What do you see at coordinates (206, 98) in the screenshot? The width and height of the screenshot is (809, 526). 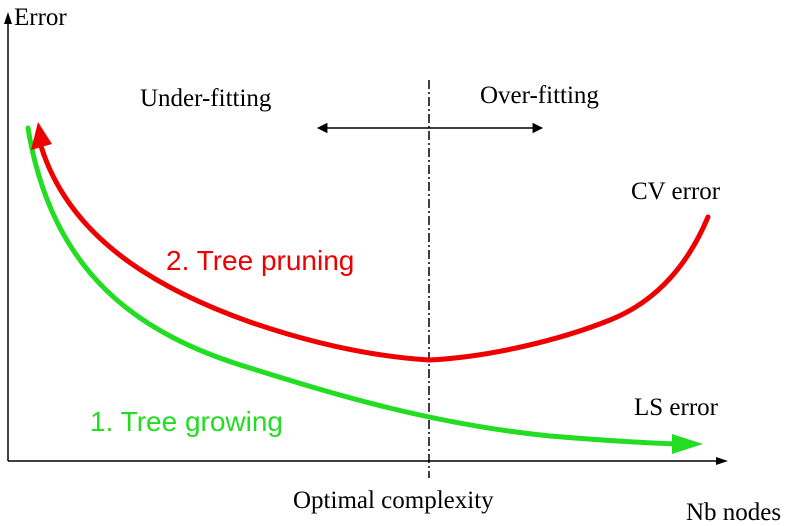 I see `under-fitting-label: Under-fitting` at bounding box center [206, 98].